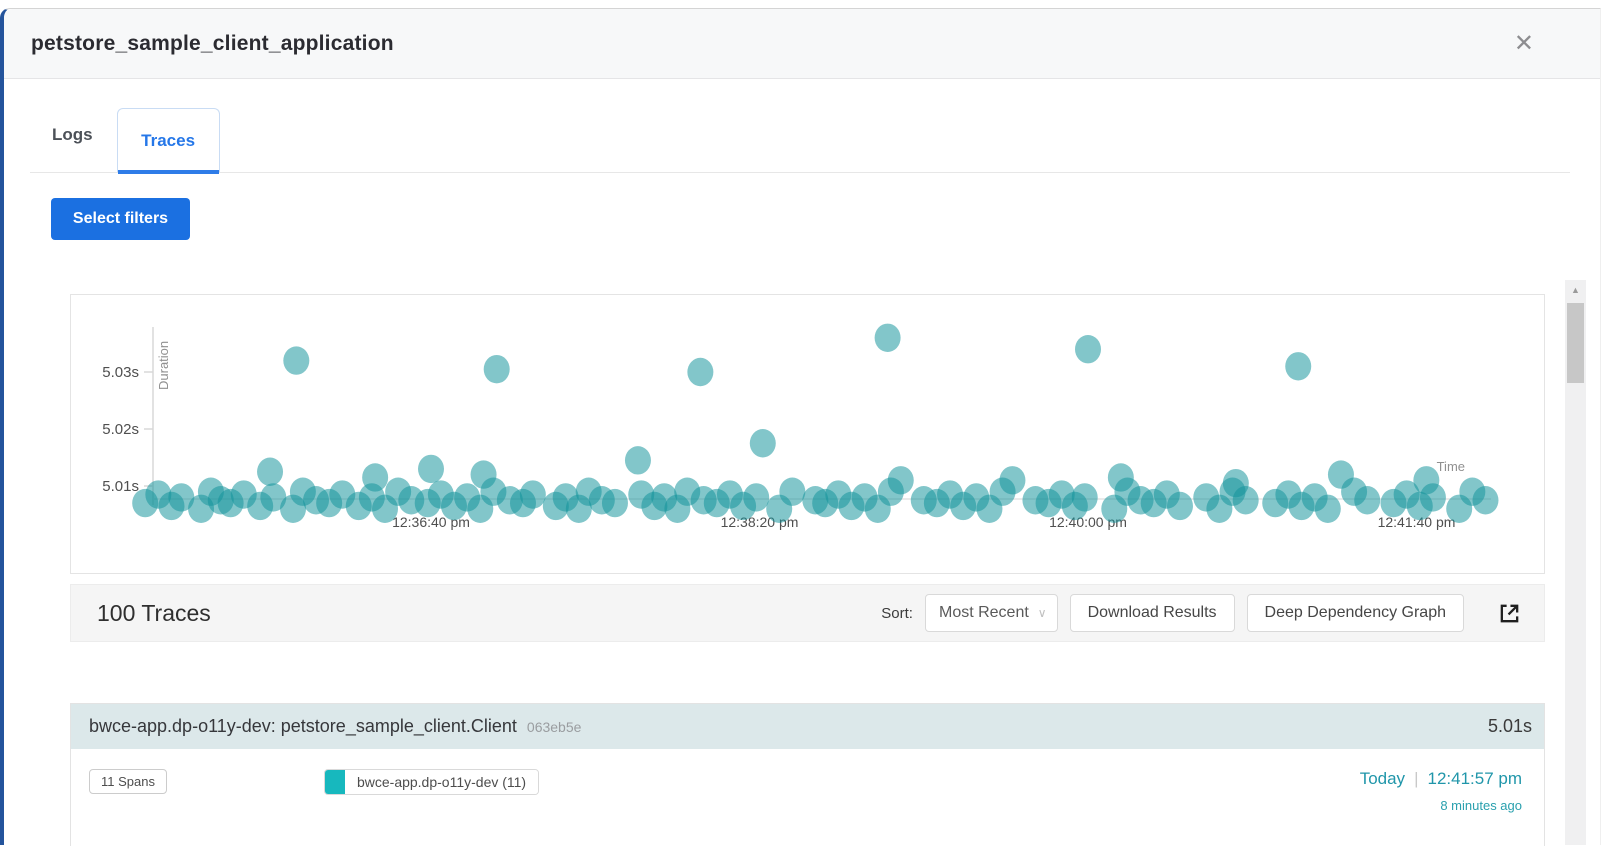 Image resolution: width=1610 pixels, height=846 pixels. I want to click on scrollbar-track: ▲, so click(1575, 562).